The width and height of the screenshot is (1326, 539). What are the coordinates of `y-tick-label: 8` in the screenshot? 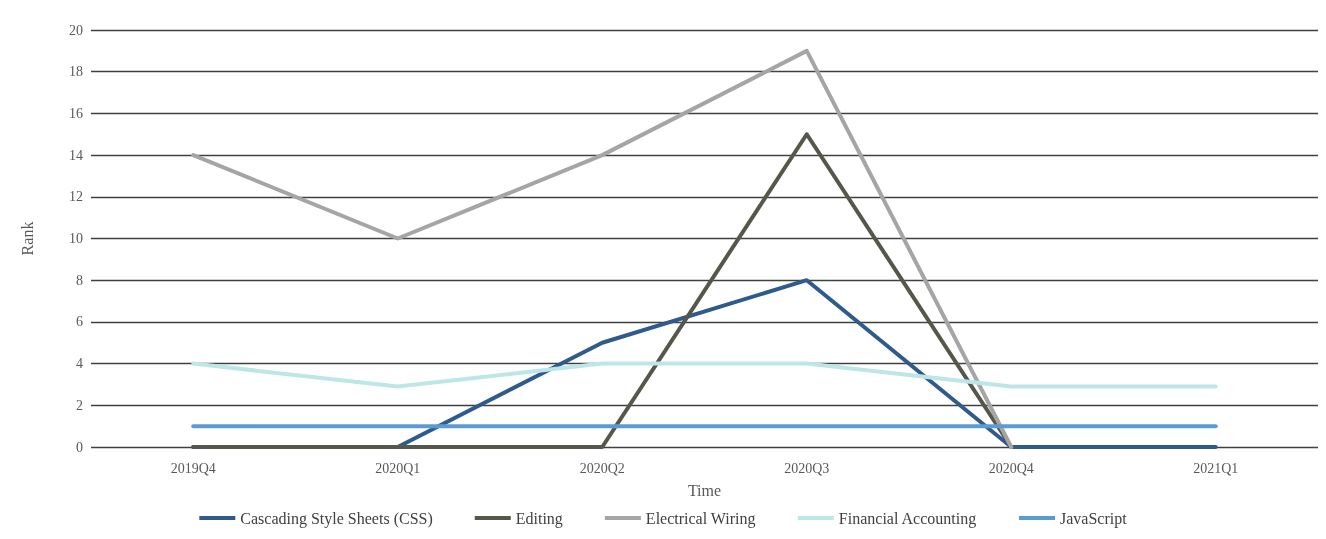 It's located at (79, 280).